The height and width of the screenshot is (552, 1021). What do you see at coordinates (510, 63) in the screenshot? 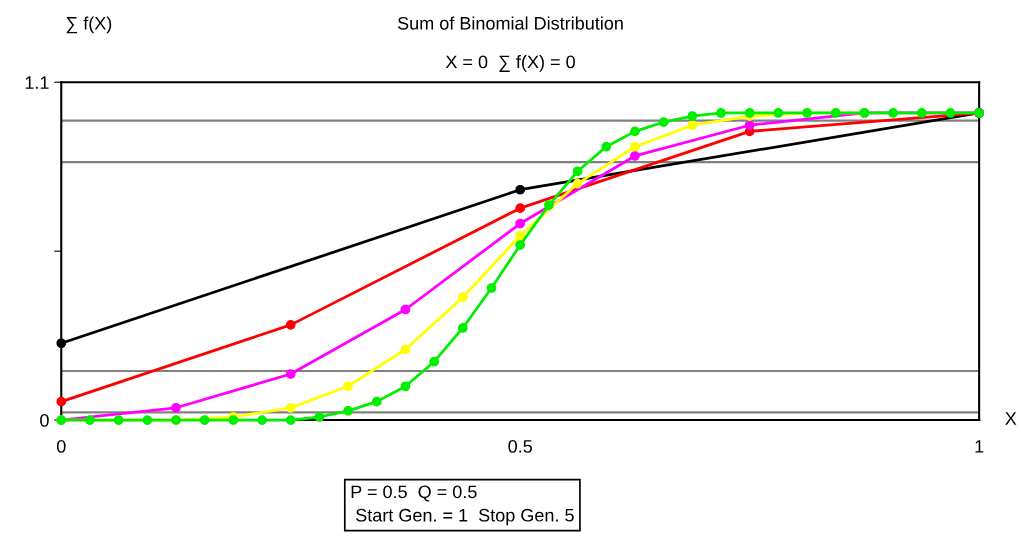
I see `chart-subtitle: X = 0 ∑ f(X) = 0` at bounding box center [510, 63].